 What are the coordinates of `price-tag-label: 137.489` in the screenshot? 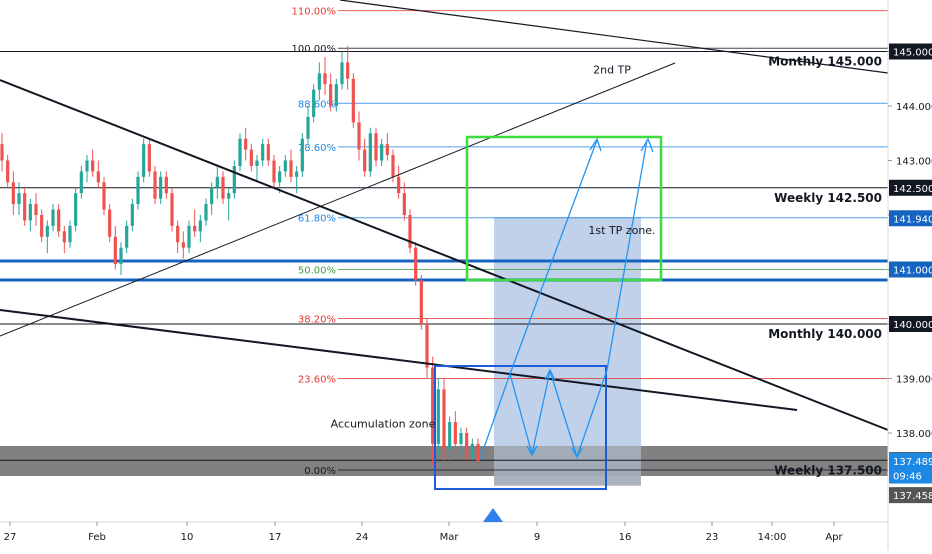 It's located at (912, 462).